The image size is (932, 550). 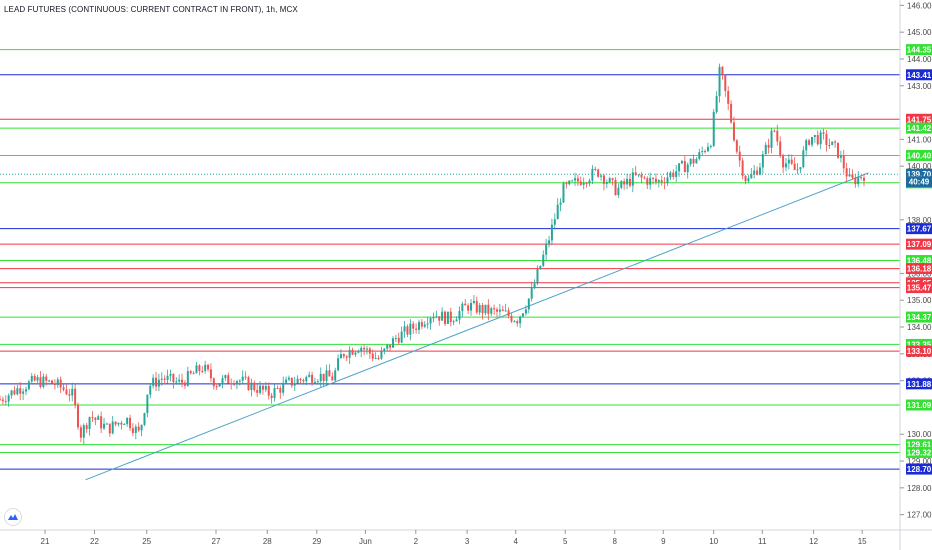 What do you see at coordinates (565, 541) in the screenshot?
I see `time-tick-label: 5` at bounding box center [565, 541].